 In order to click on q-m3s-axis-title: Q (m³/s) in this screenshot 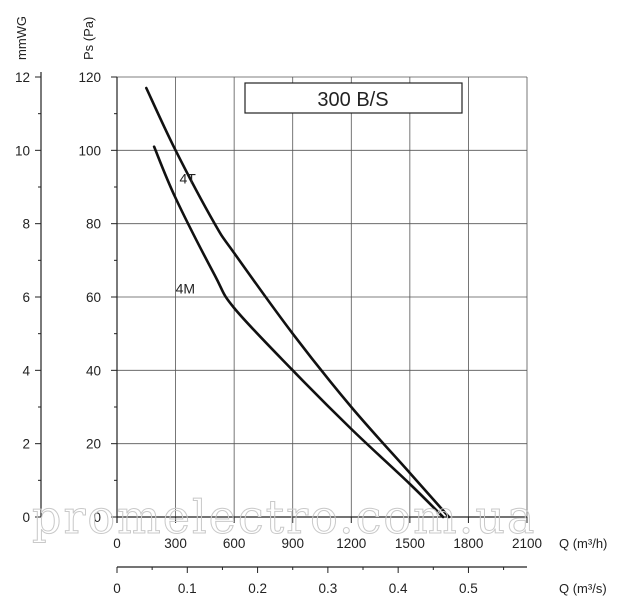, I will do `click(583, 588)`.